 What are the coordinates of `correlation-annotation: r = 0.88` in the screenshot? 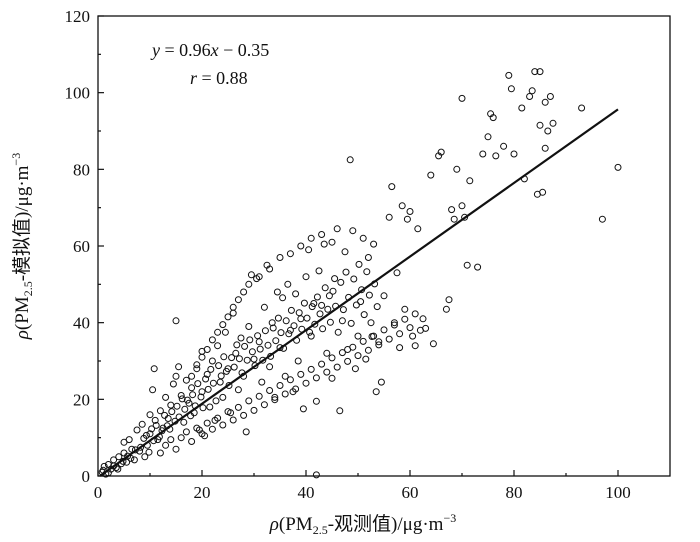 It's located at (219, 78).